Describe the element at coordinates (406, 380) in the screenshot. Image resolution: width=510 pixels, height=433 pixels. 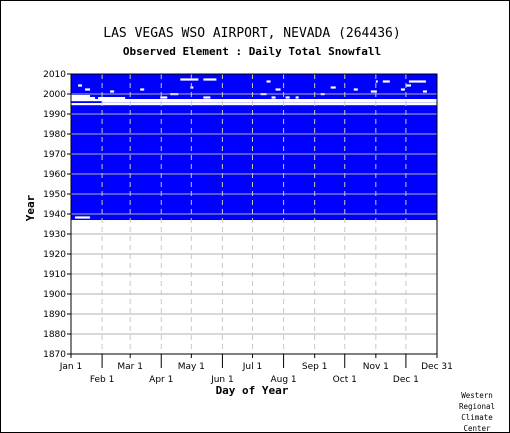
I see `x-tick-label: Dec 1` at that location.